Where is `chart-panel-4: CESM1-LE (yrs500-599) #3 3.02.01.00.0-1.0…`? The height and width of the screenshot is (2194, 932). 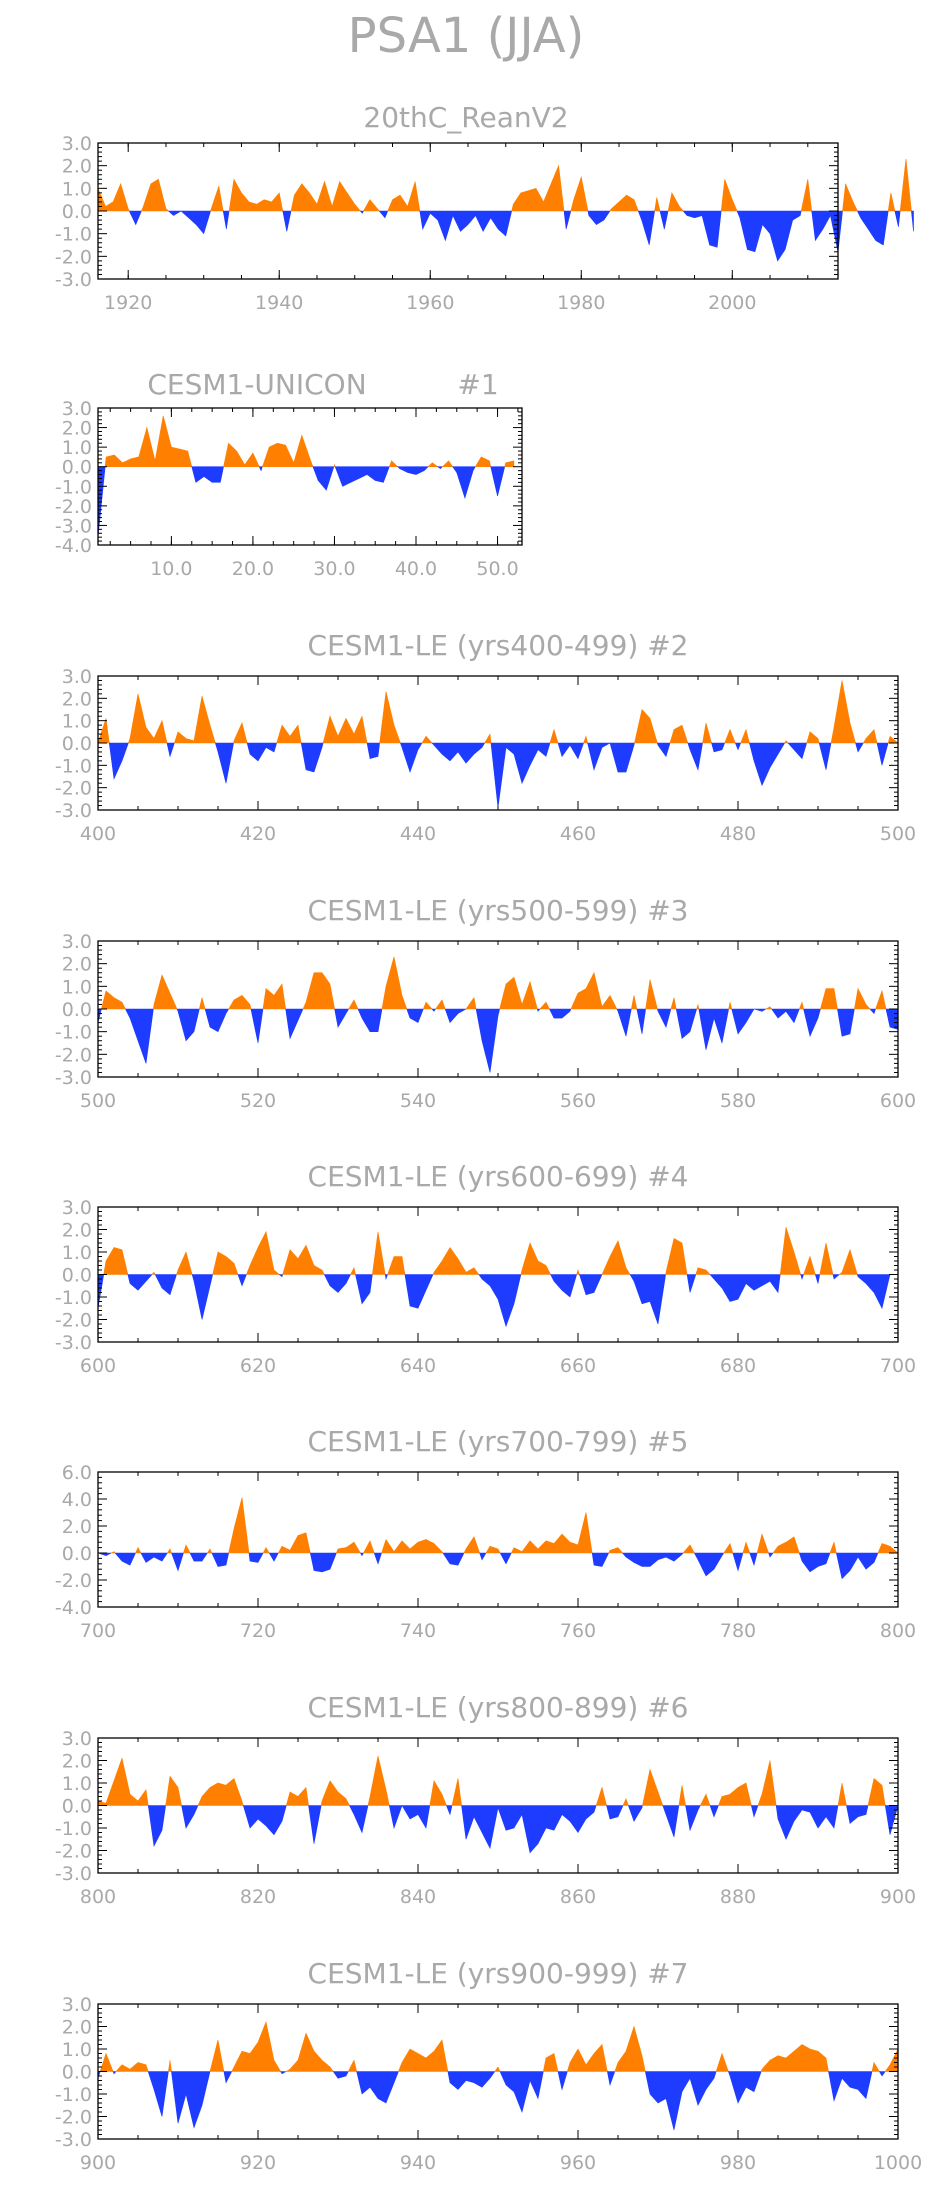 chart-panel-4: CESM1-LE (yrs500-599) #3 3.02.01.00.0-1.0… is located at coordinates (485, 1003).